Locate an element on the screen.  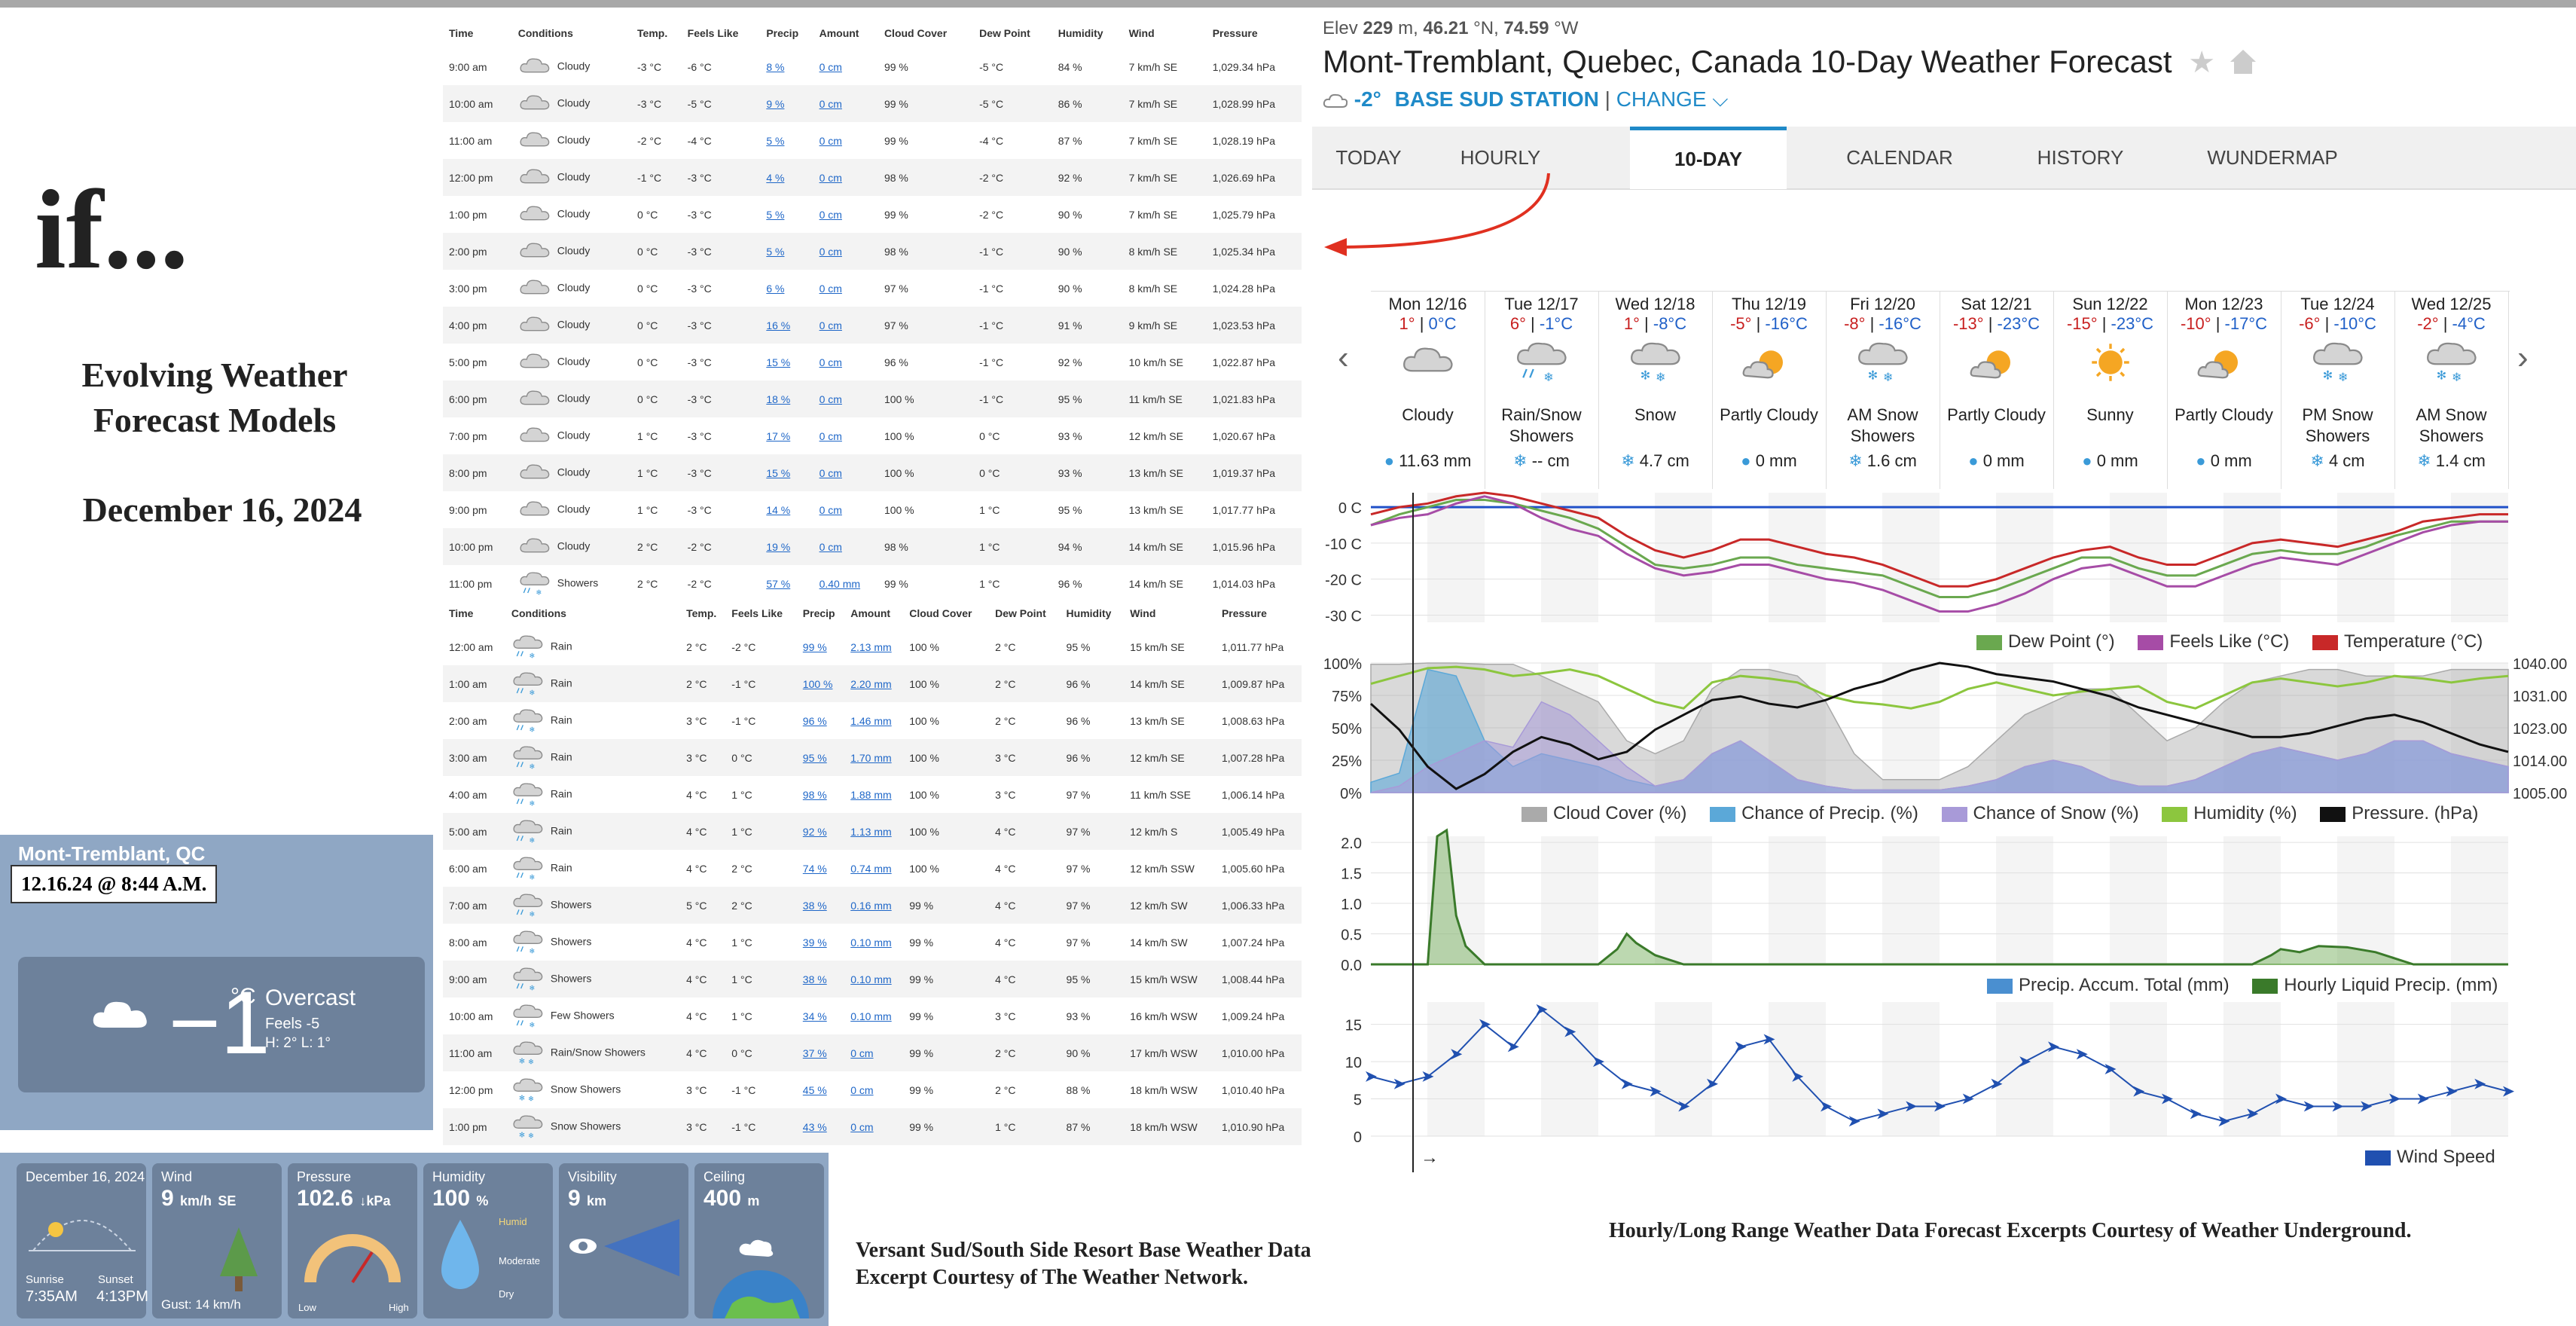
table-cell: 10:00 am is located at coordinates (478, 103).